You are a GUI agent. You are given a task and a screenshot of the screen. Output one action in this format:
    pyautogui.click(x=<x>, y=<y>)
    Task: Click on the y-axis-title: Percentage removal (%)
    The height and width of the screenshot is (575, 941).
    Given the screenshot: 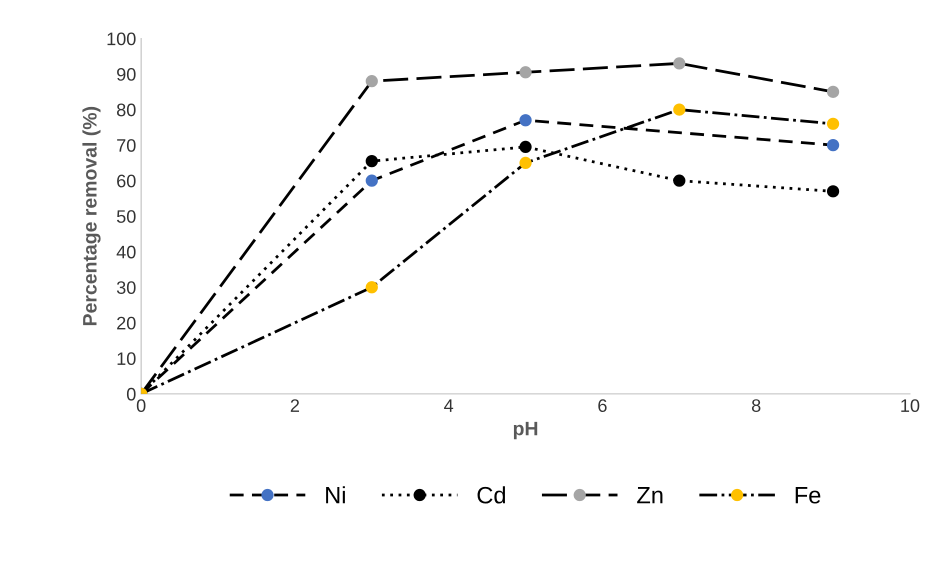 What is the action you would take?
    pyautogui.click(x=91, y=216)
    